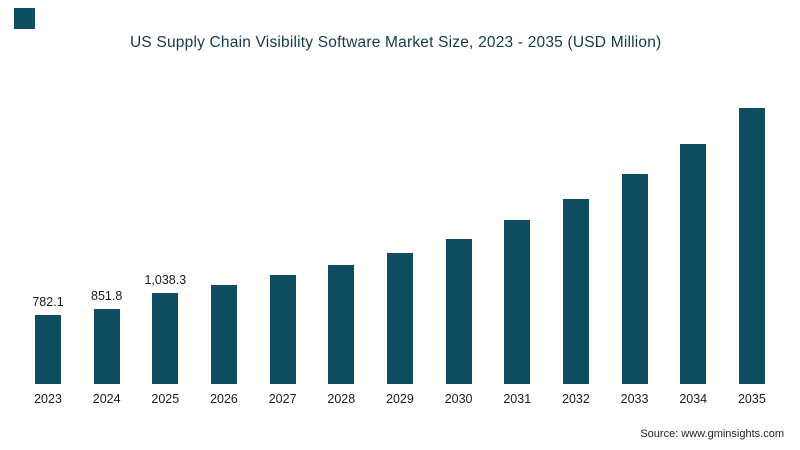 This screenshot has height=450, width=800. I want to click on bar-group: 2028, so click(341, 326).